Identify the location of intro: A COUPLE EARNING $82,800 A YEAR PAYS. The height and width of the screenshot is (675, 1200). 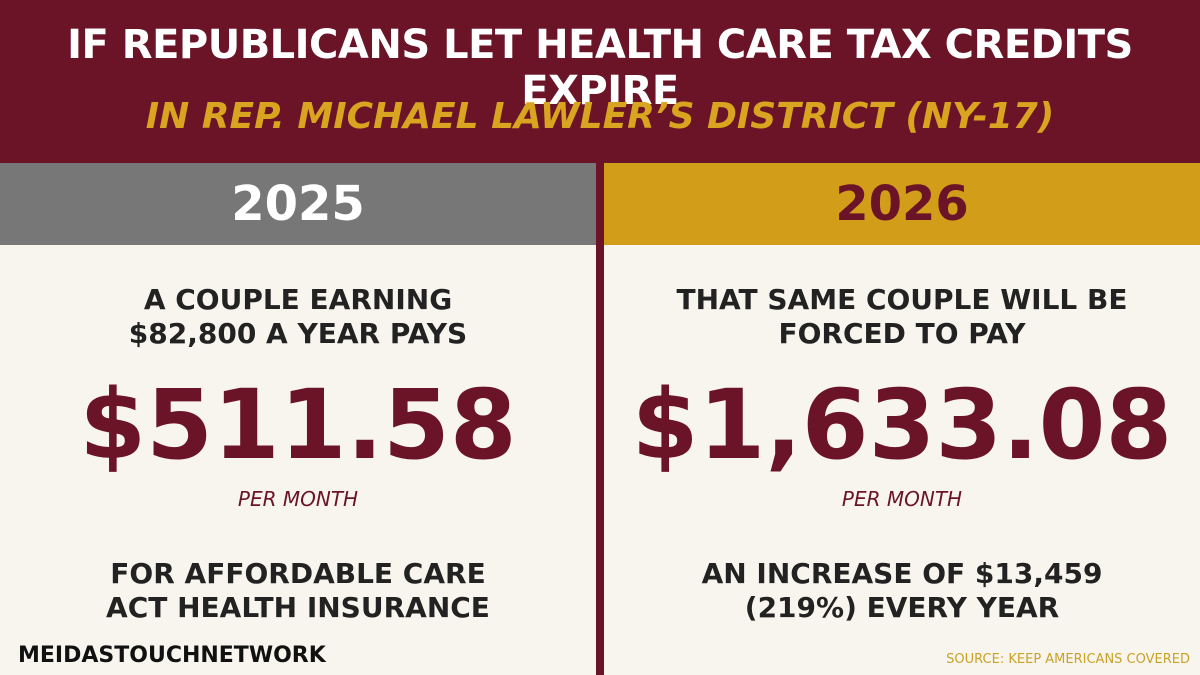
(298, 318).